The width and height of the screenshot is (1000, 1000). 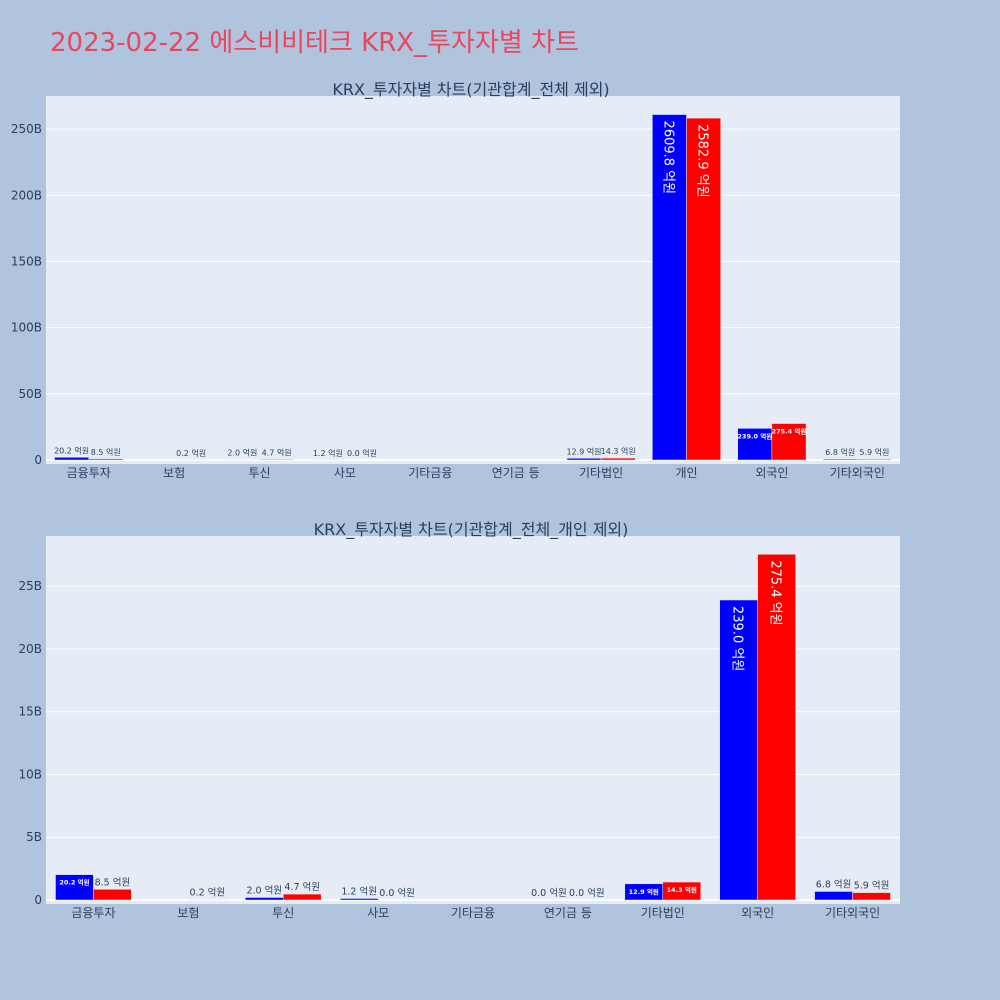 What do you see at coordinates (314, 43) in the screenshot?
I see `page-title: 2023-02-22 에스비비테크 KRX_투자자별 차트` at bounding box center [314, 43].